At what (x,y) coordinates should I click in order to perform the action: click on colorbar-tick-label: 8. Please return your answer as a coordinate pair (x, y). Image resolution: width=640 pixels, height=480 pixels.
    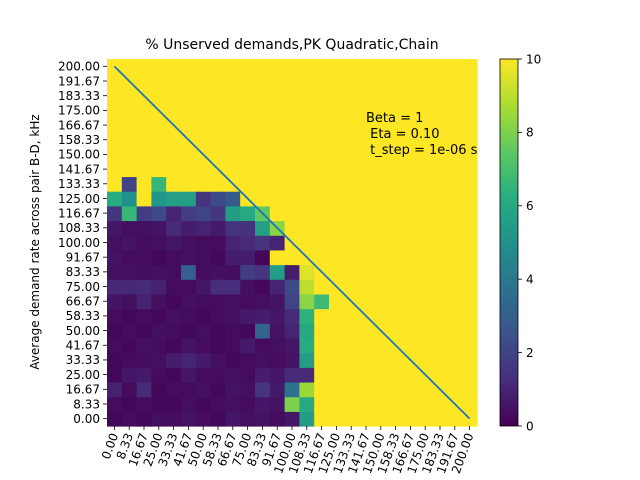
    Looking at the image, I should click on (530, 133).